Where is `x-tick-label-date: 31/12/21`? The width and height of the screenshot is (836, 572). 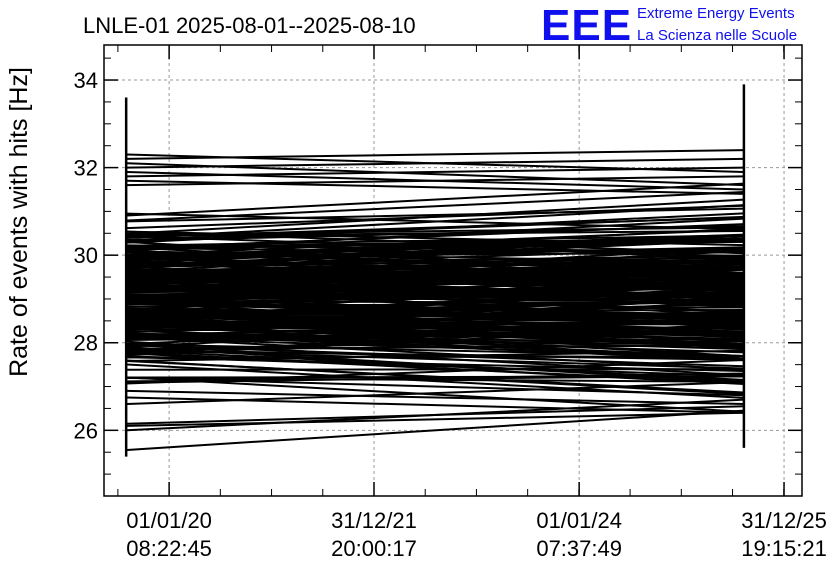 x-tick-label-date: 31/12/21 is located at coordinates (374, 520).